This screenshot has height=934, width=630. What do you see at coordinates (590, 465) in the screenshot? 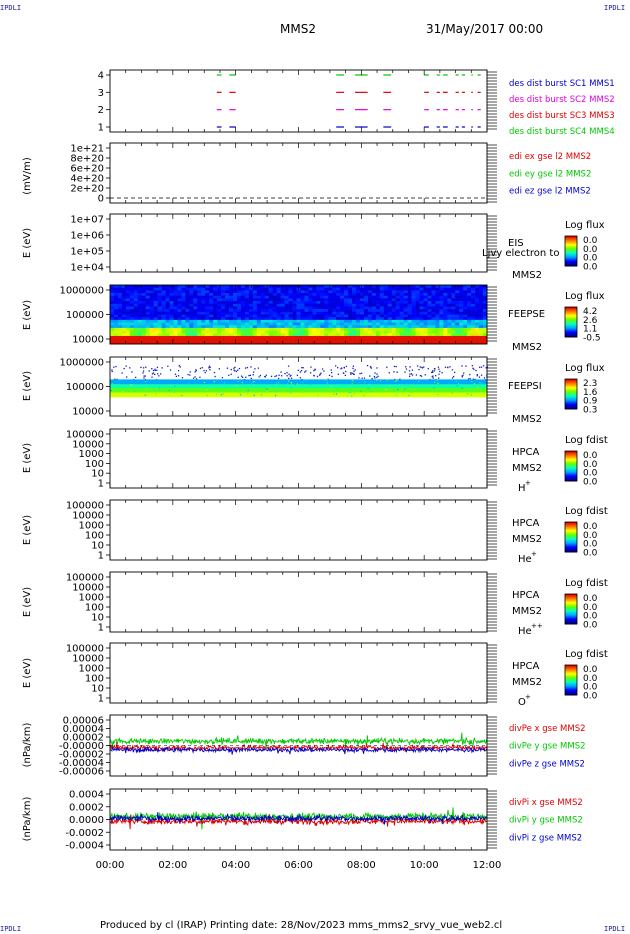
I see `colorbar-value: 0.0` at bounding box center [590, 465].